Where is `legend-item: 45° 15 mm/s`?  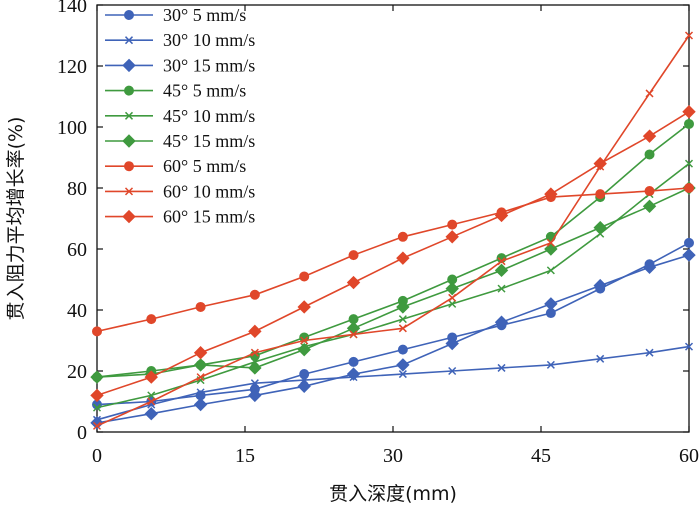
legend-item: 45° 15 mm/s is located at coordinates (180, 141).